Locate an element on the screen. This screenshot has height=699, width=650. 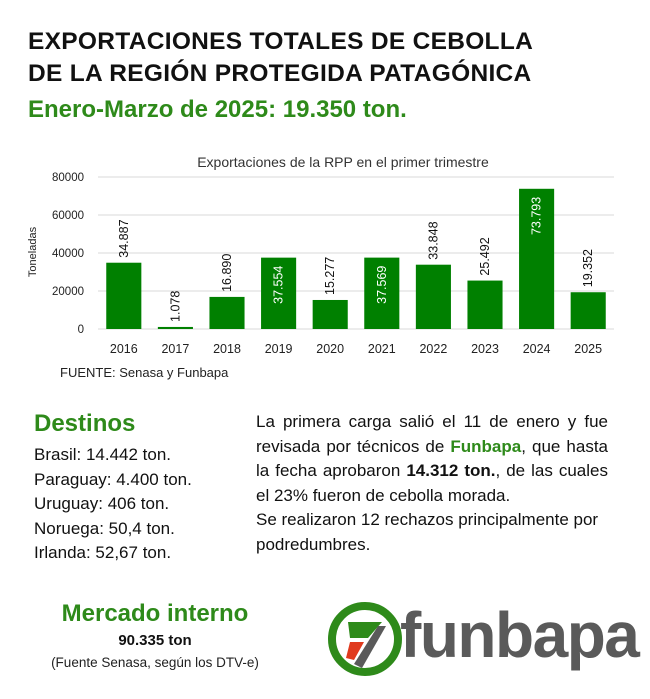
data-label-2021: 37.569 is located at coordinates (382, 285).